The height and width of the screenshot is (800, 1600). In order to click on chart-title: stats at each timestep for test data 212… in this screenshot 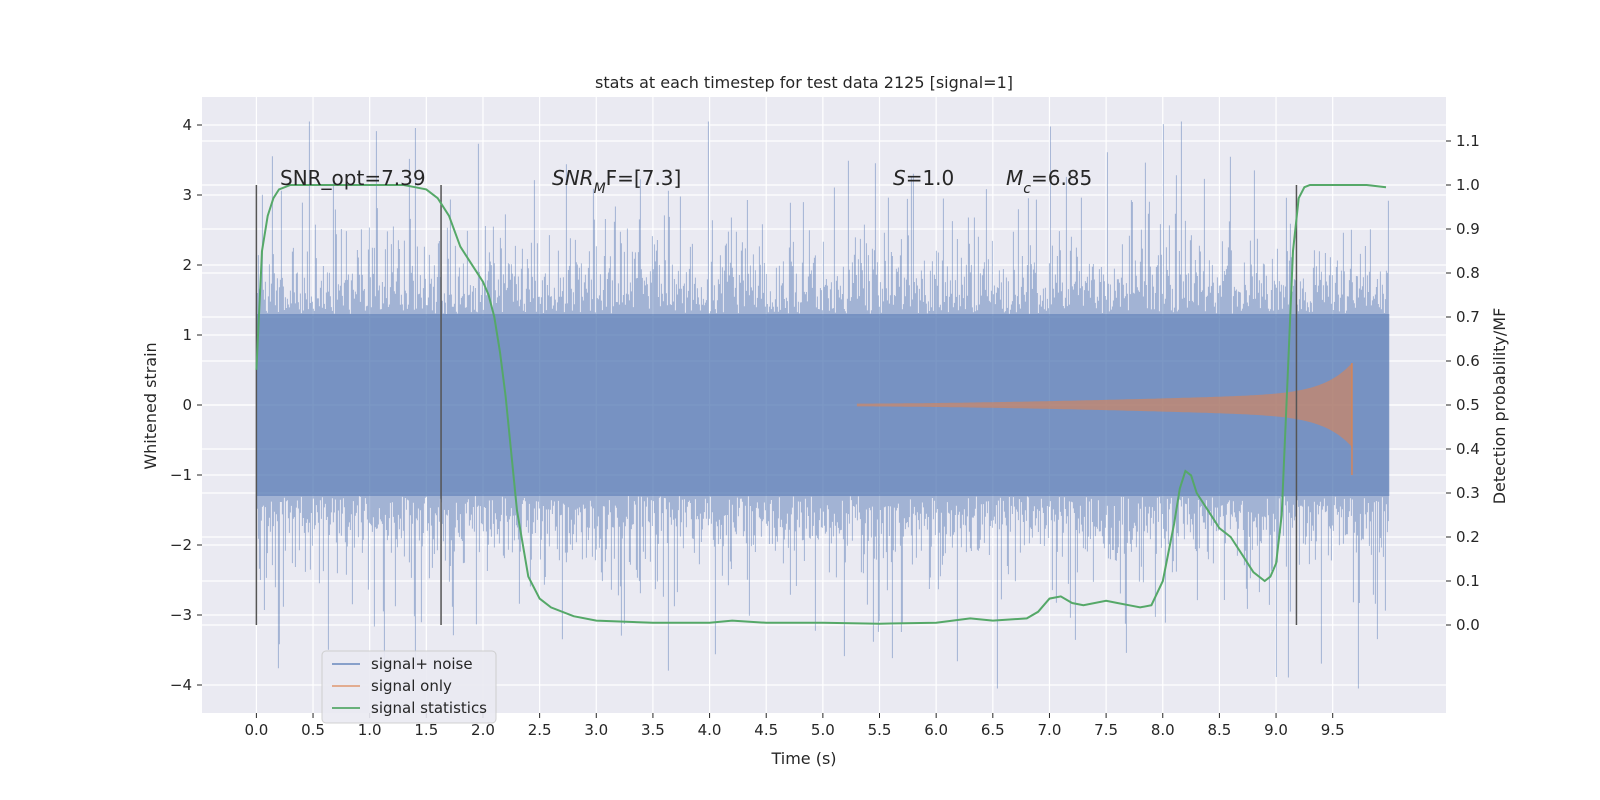, I will do `click(804, 82)`.